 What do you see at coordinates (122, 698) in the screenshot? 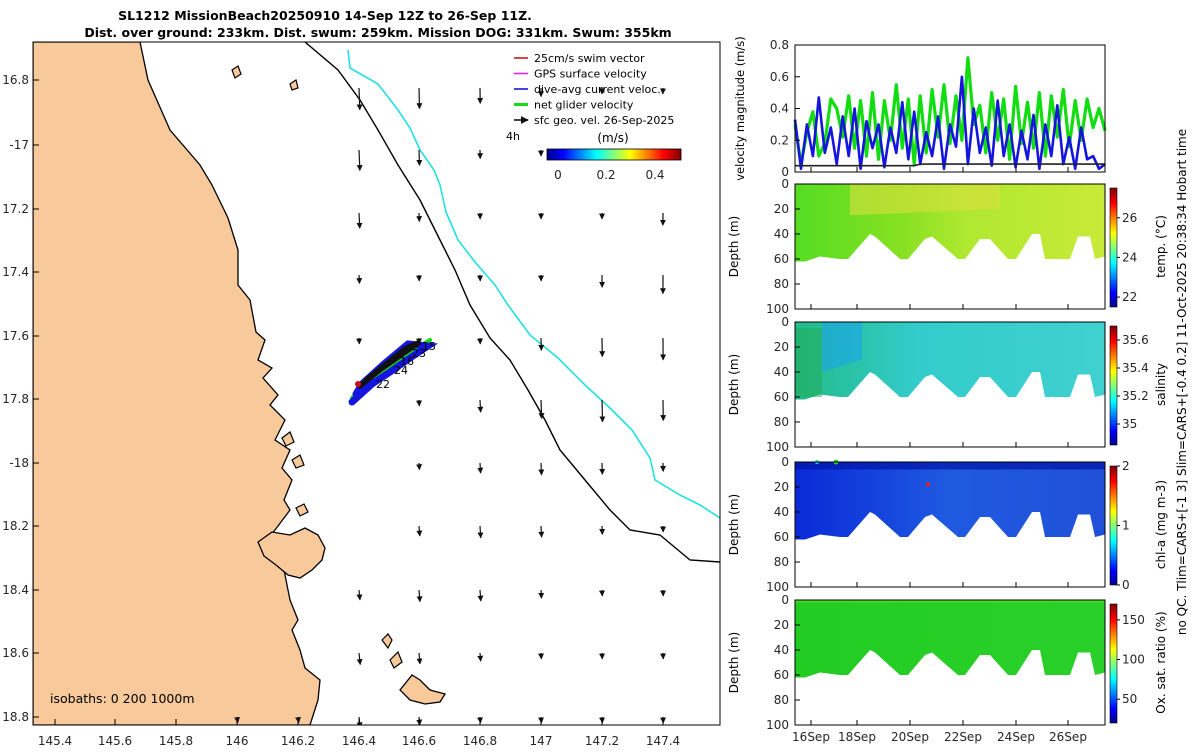
I see `isobaths-label: isobaths: 0 200 1000m` at bounding box center [122, 698].